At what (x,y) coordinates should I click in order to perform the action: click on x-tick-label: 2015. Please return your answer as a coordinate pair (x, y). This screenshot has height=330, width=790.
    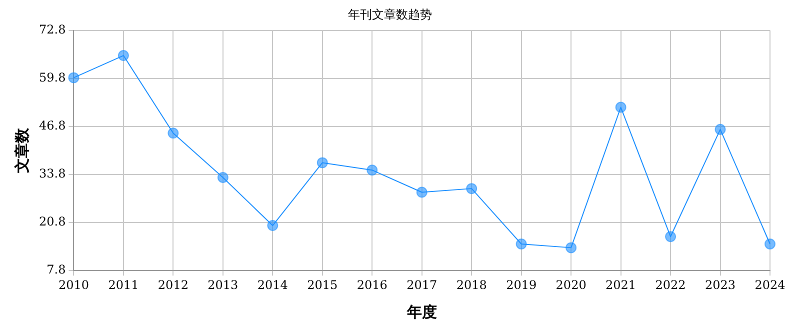
    Looking at the image, I should click on (322, 285).